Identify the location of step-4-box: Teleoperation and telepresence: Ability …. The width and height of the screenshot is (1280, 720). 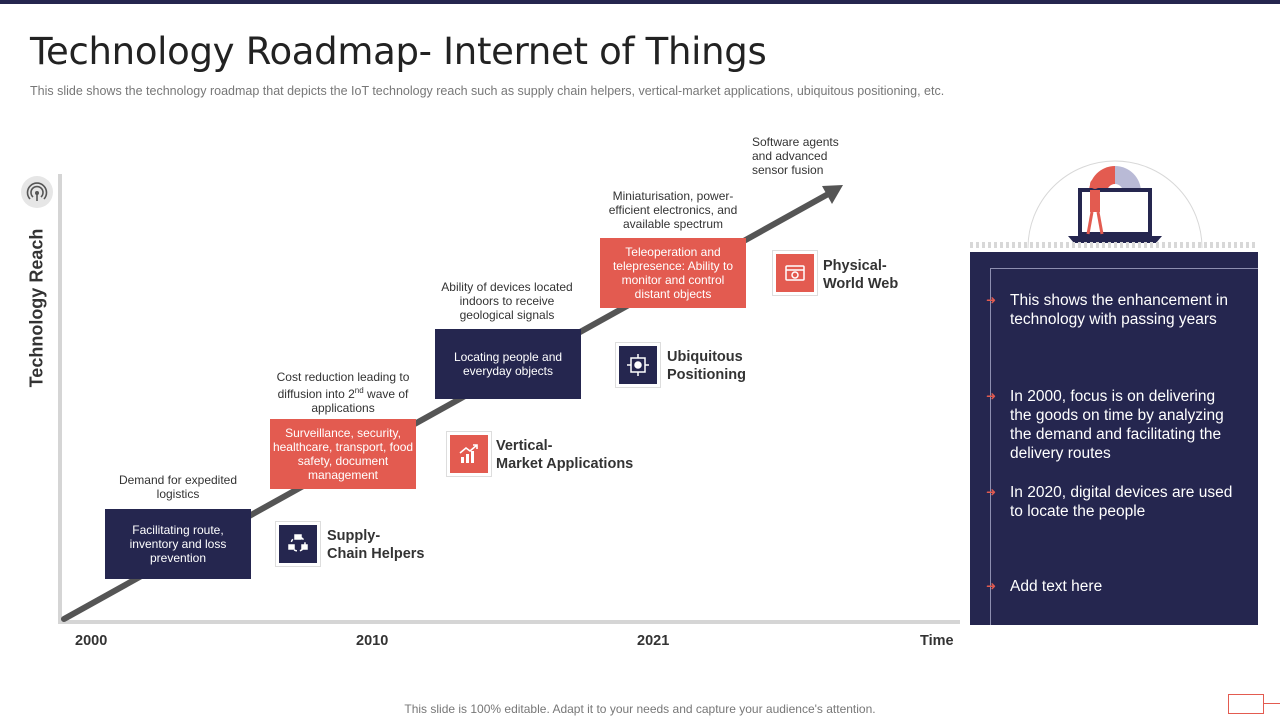
(673, 273).